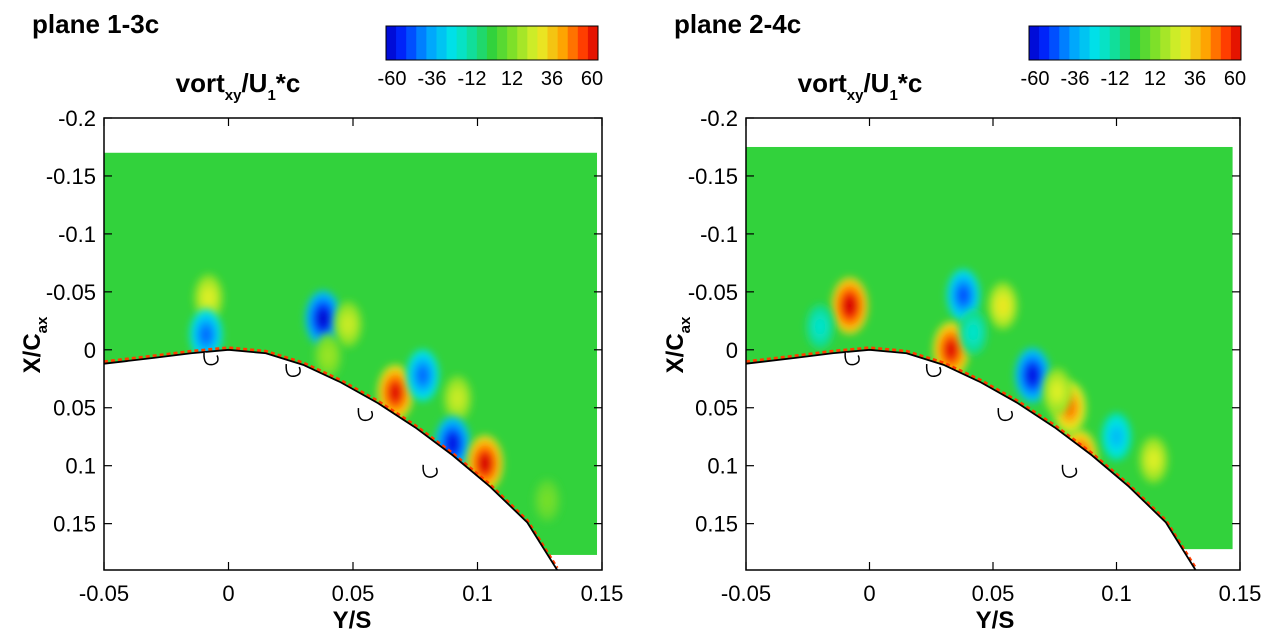 This screenshot has width=1281, height=637. What do you see at coordinates (716, 408) in the screenshot?
I see `y-tick-label: 0.05` at bounding box center [716, 408].